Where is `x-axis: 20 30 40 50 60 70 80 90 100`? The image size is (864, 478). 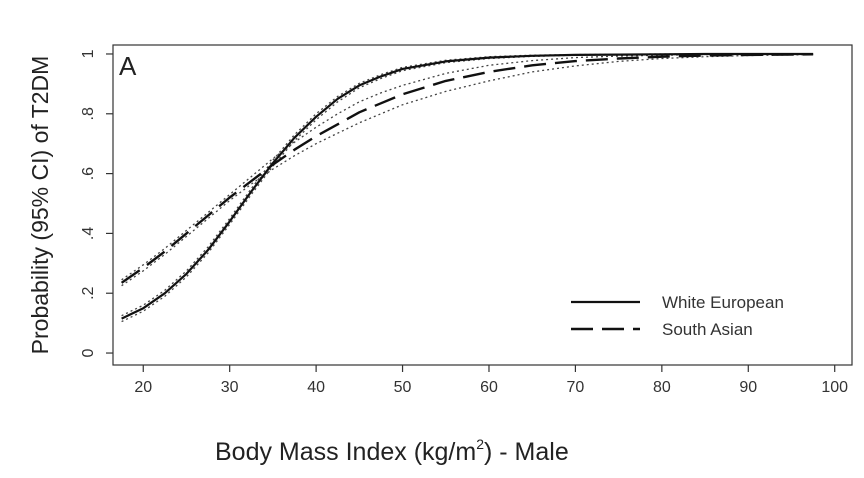 x-axis: 20 30 40 50 60 70 80 90 100 is located at coordinates (491, 380).